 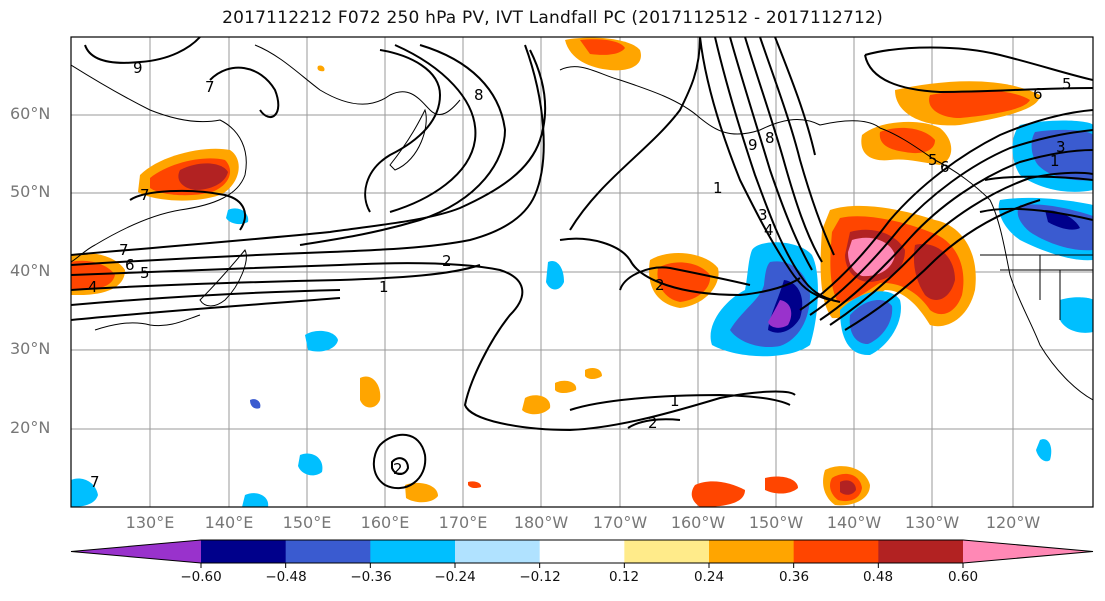 I want to click on lon-label: 150°E, so click(x=307, y=522).